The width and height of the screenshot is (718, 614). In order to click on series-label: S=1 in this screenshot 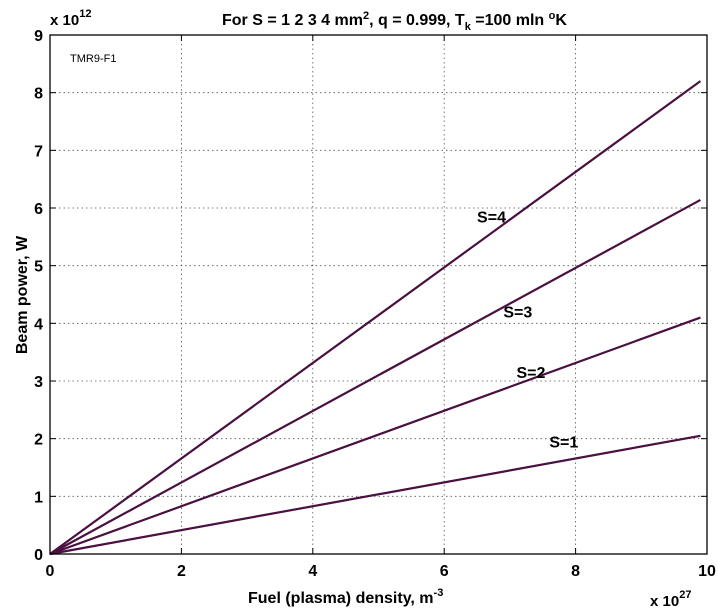, I will do `click(563, 442)`.